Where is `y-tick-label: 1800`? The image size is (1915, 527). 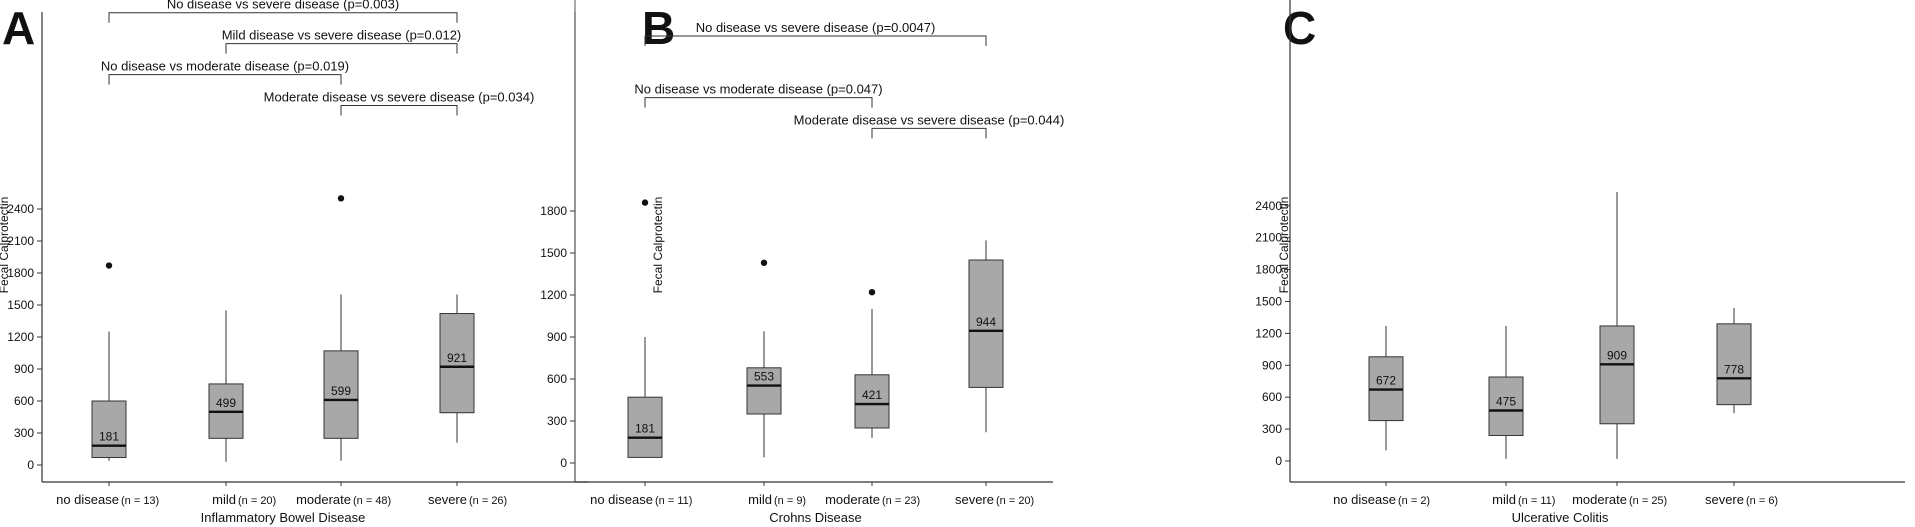
y-tick-label: 1800 is located at coordinates (20, 273).